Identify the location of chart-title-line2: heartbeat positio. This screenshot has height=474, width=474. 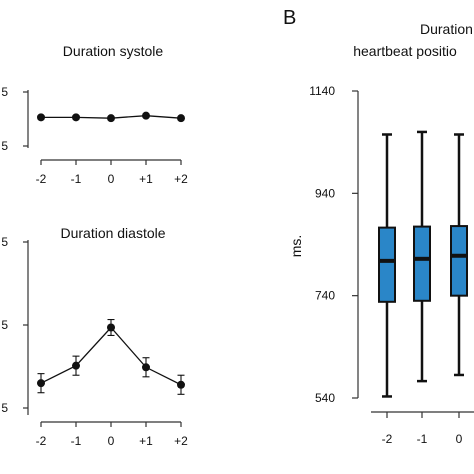
(405, 51).